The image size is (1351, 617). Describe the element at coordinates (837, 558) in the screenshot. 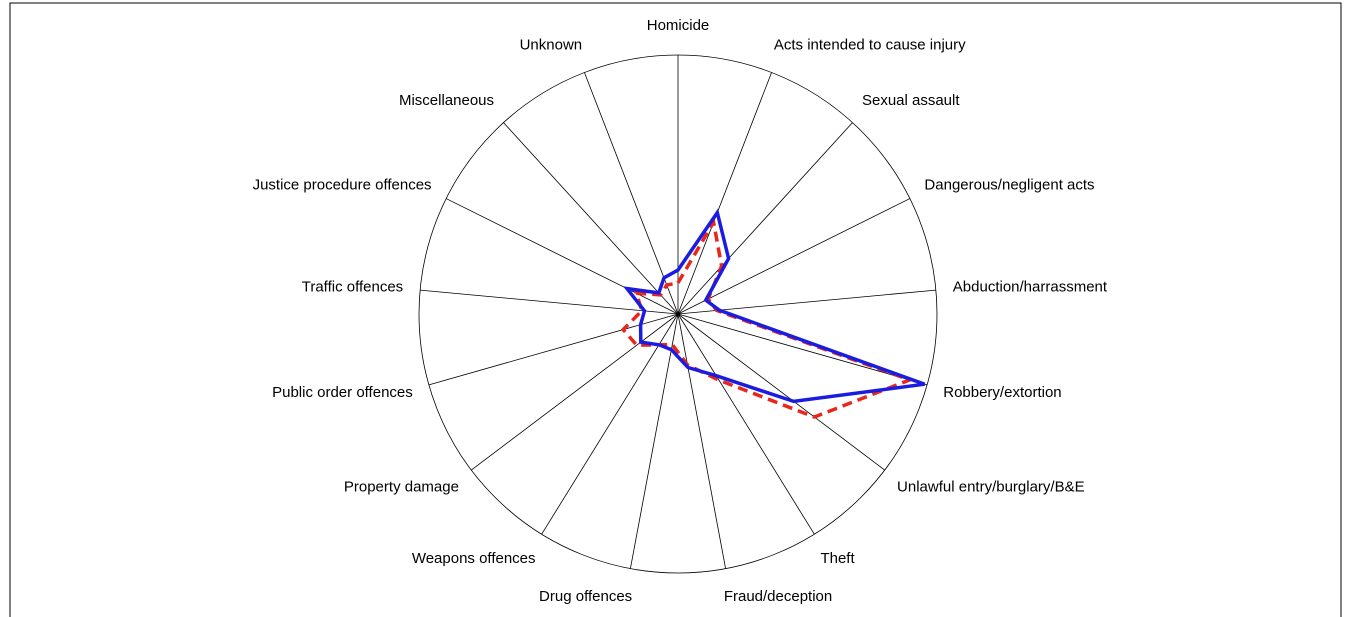

I see `category-label: Theft` at that location.